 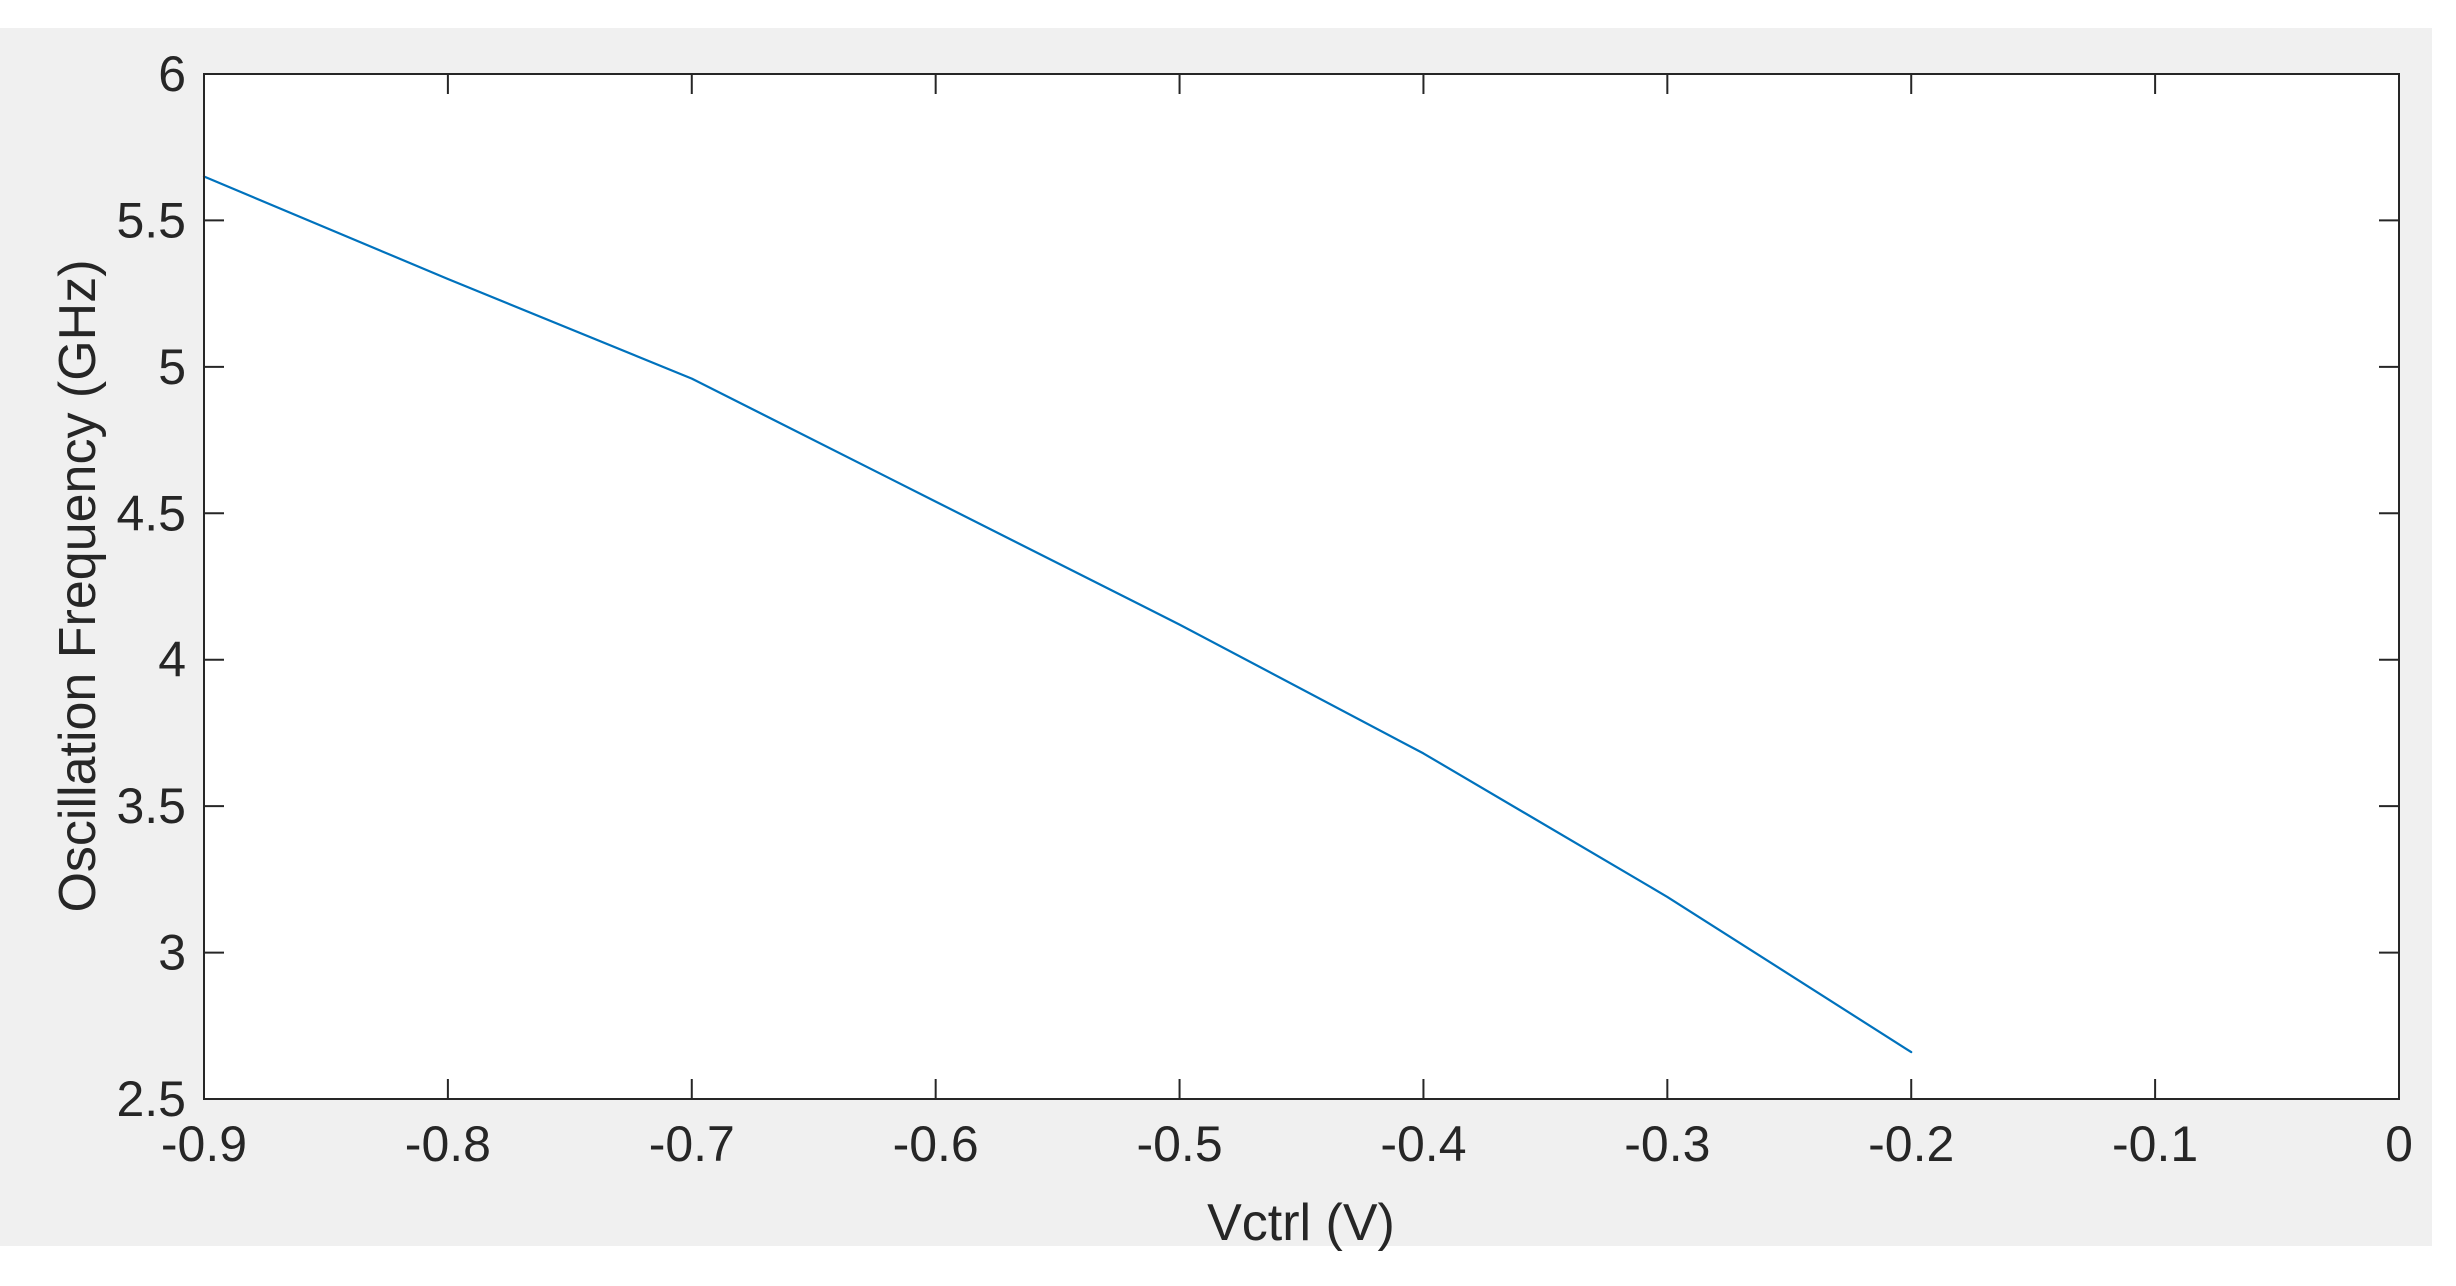 I want to click on x-tick-label: -0.5, so click(x=1179, y=1144).